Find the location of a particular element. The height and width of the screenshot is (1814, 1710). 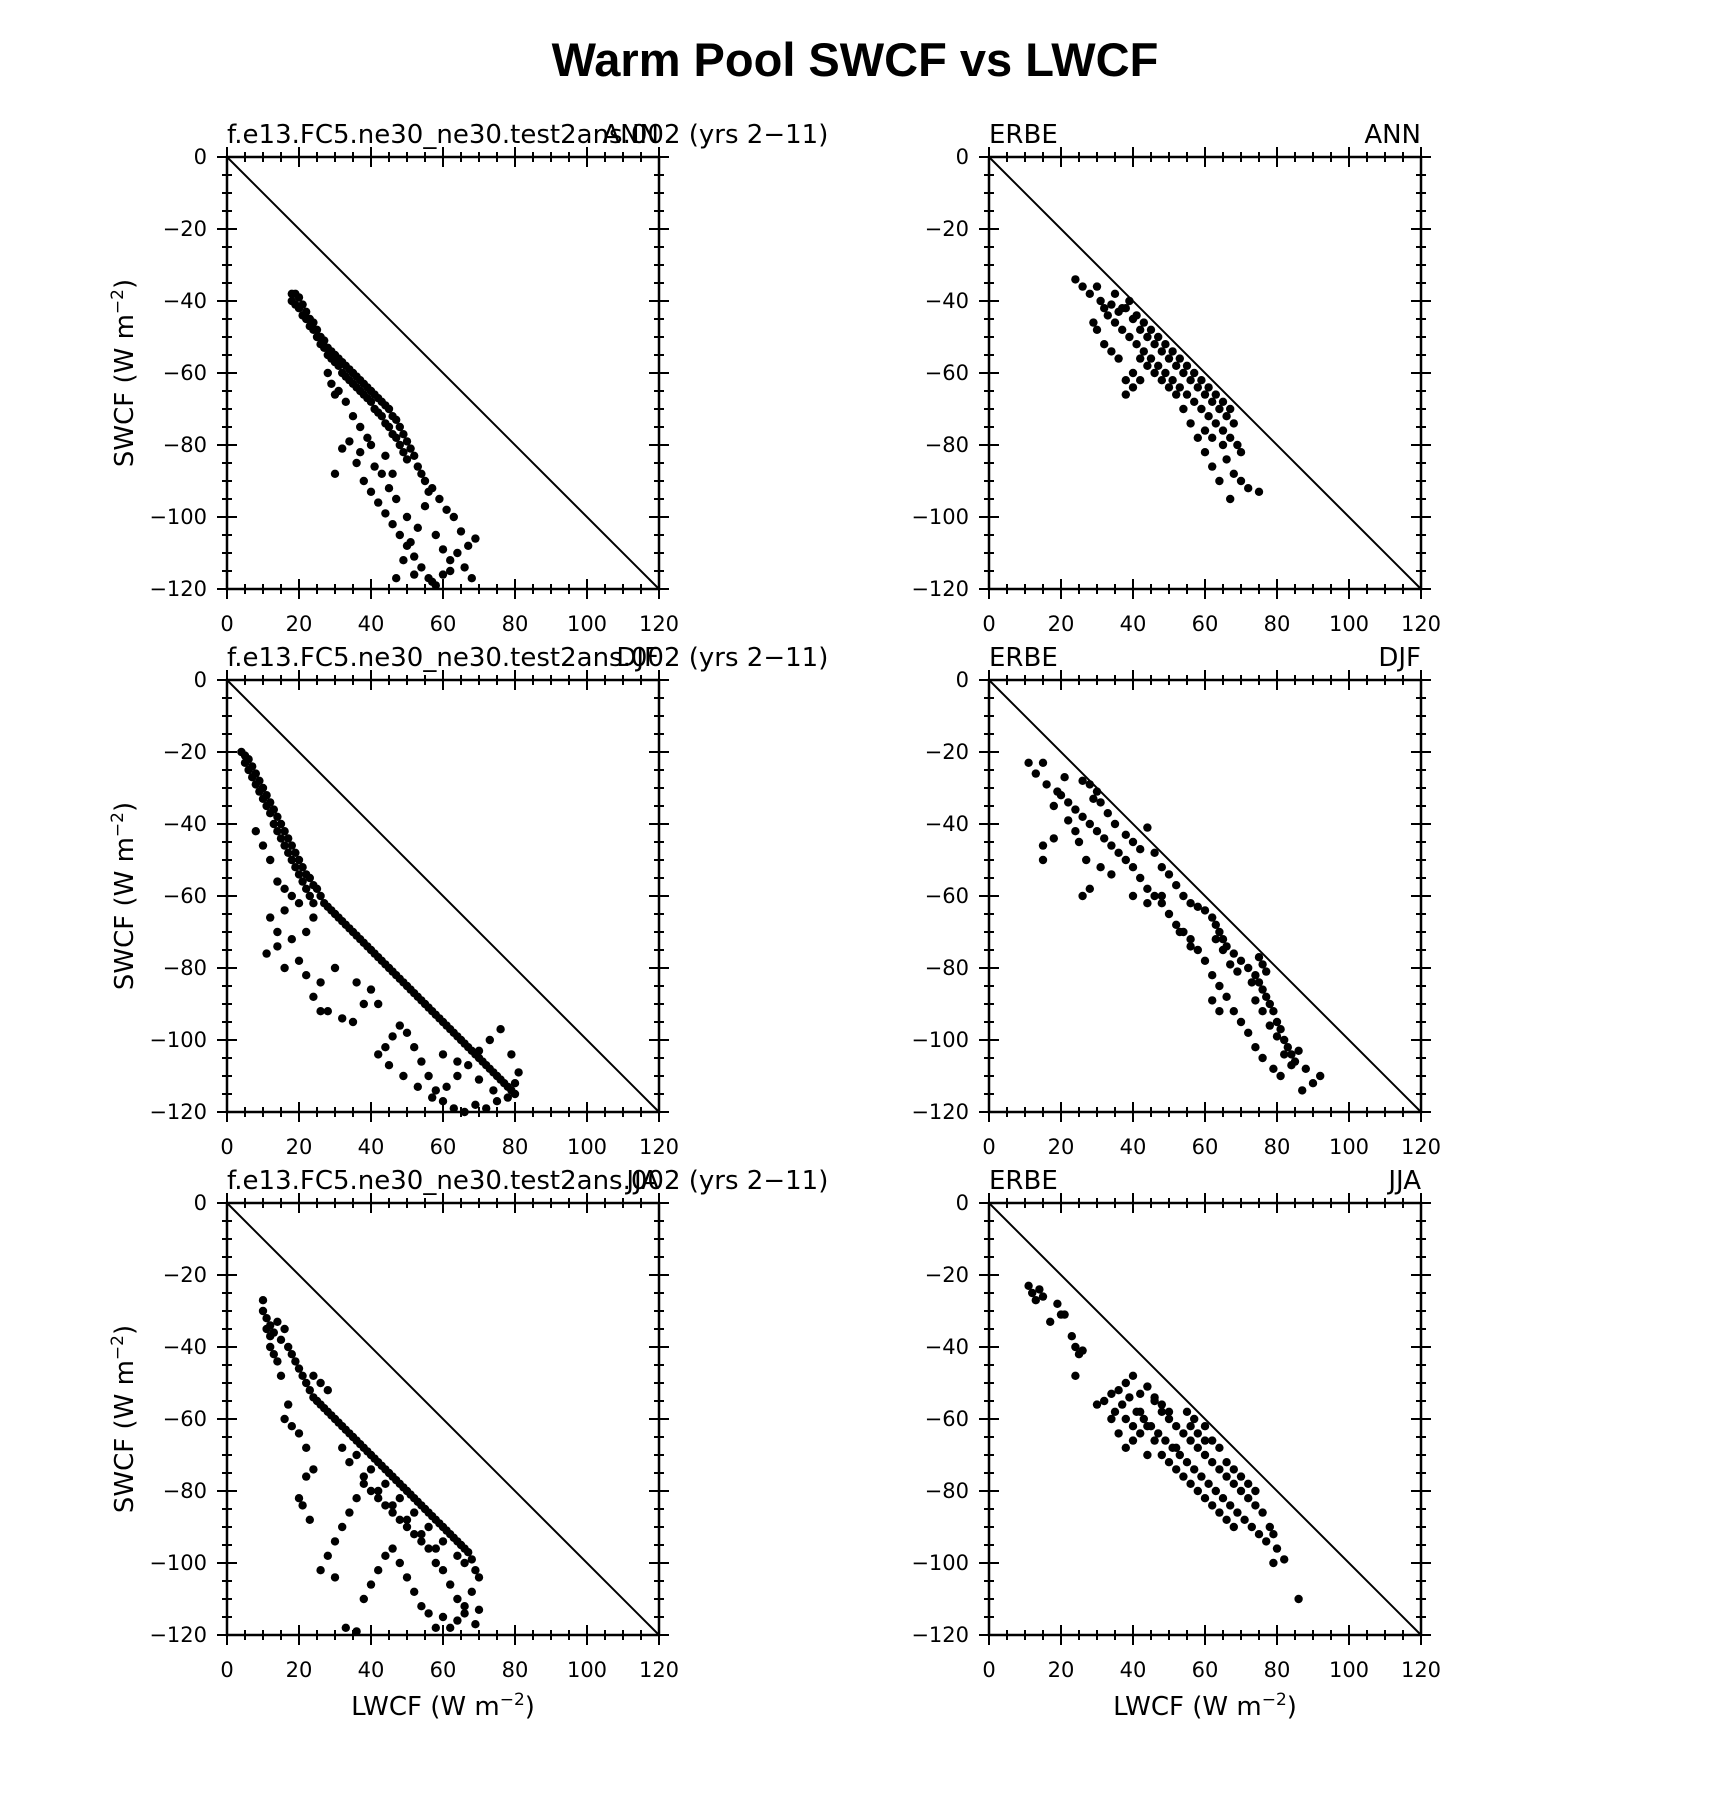

x-tick-label: 0 is located at coordinates (988, 624).